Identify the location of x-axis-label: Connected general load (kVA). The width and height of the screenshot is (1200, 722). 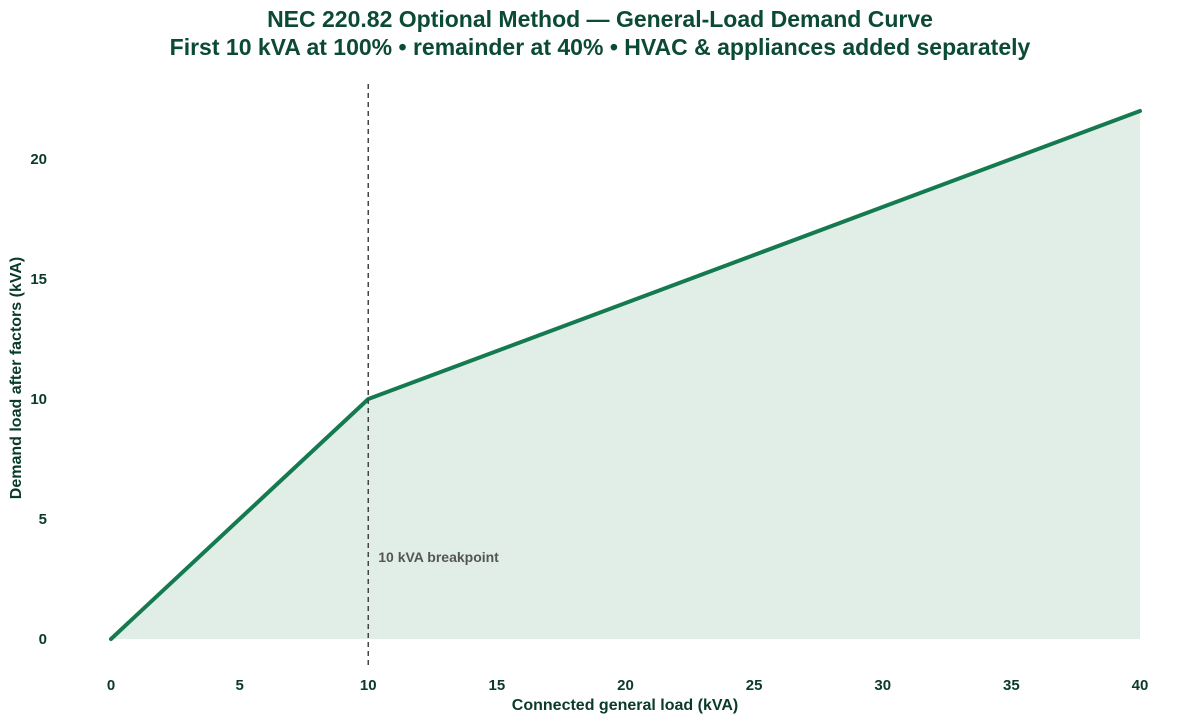
(625, 705).